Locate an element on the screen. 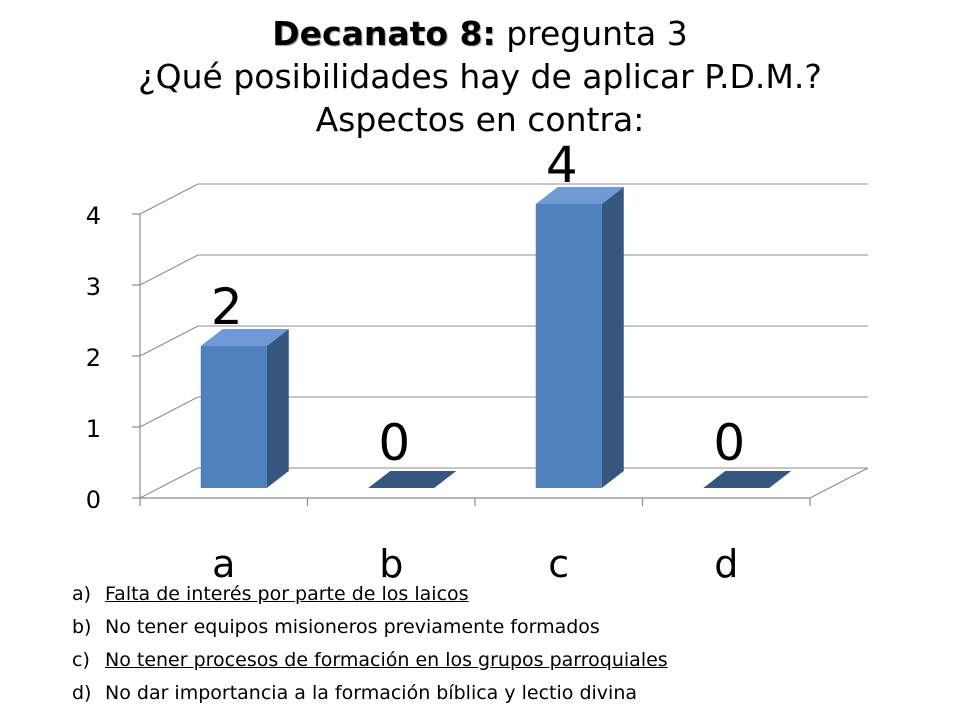 The height and width of the screenshot is (720, 960). data-label: 4 is located at coordinates (562, 165).